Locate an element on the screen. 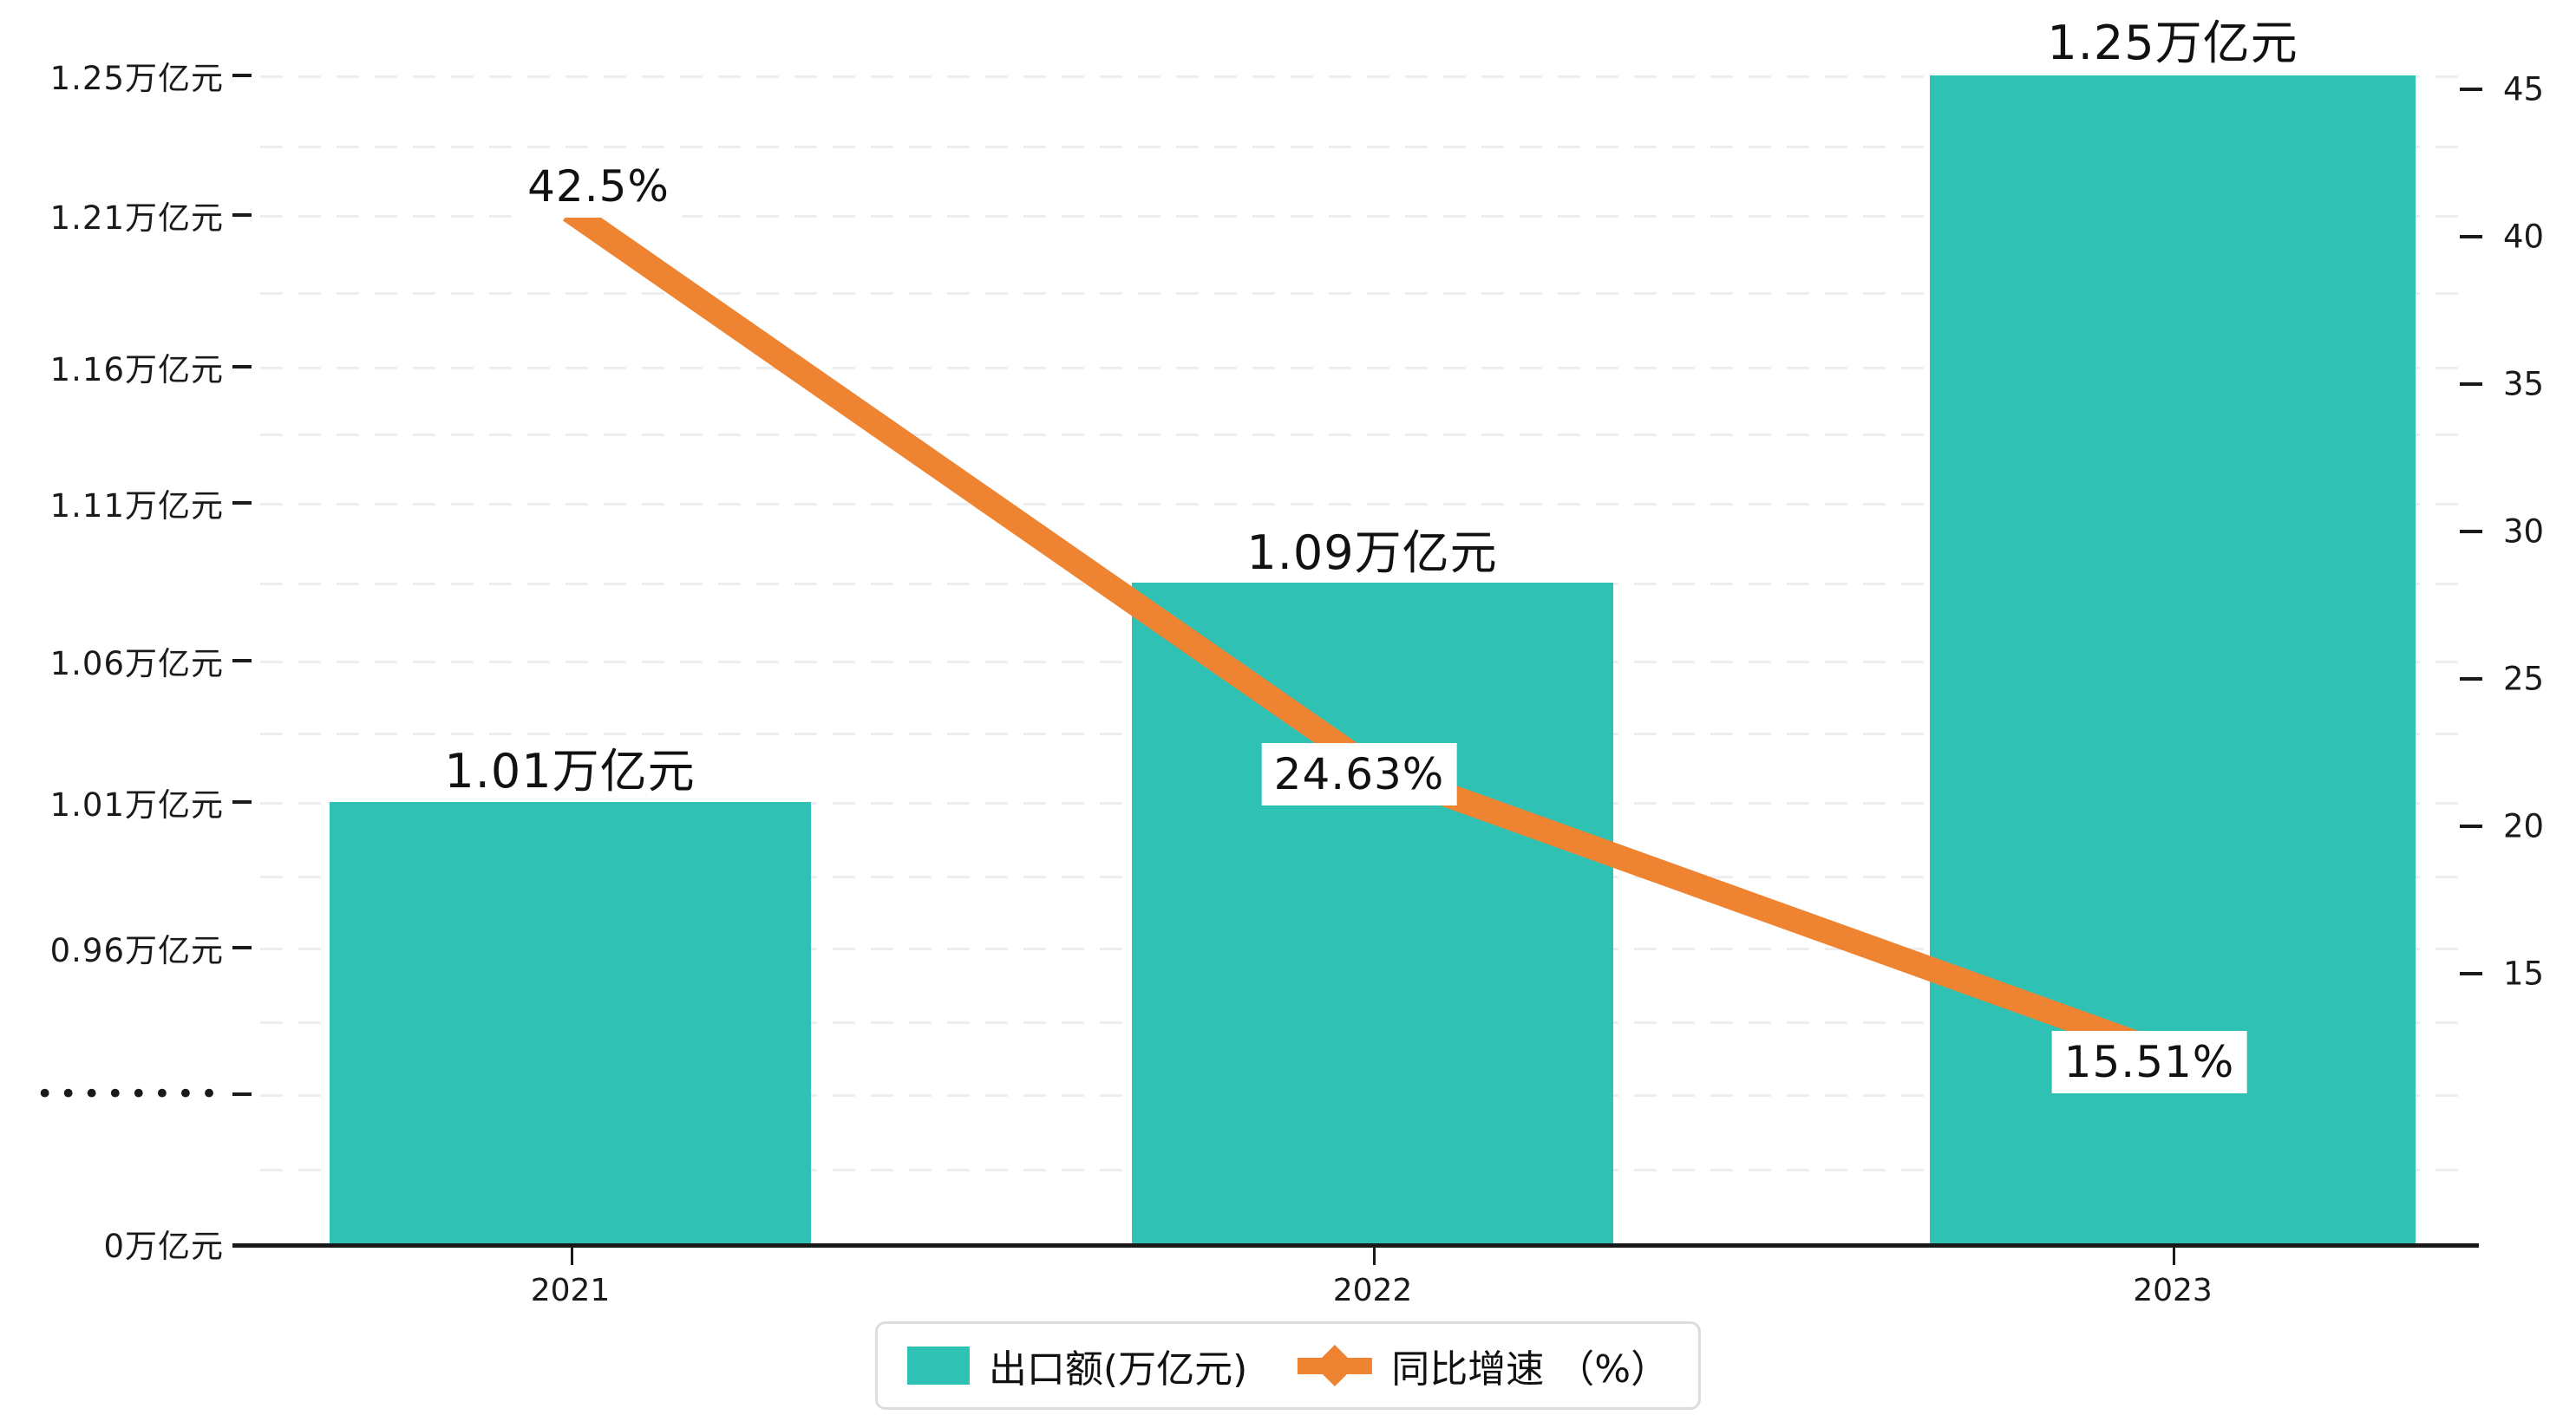 This screenshot has width=2576, height=1415. y-axis-tick-label: 1.25万亿元 is located at coordinates (136, 78).